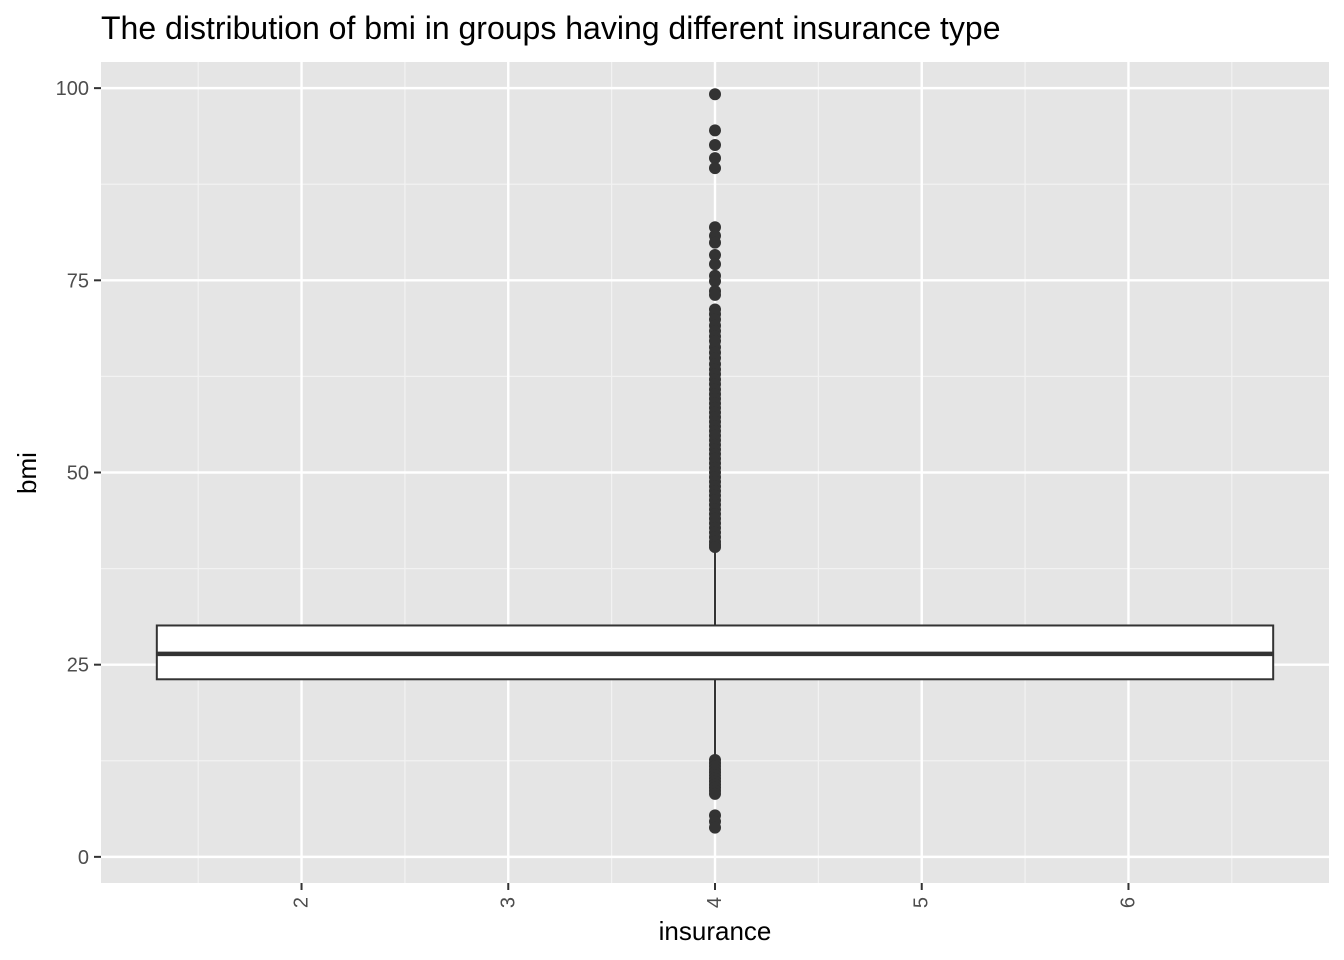  I want to click on outlier-points, so click(715, 461).